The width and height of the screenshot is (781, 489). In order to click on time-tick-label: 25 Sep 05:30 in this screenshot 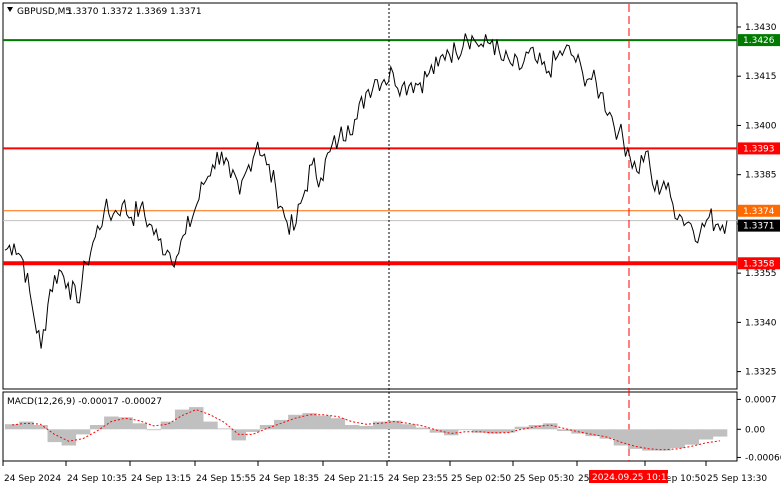, I will do `click(544, 479)`.